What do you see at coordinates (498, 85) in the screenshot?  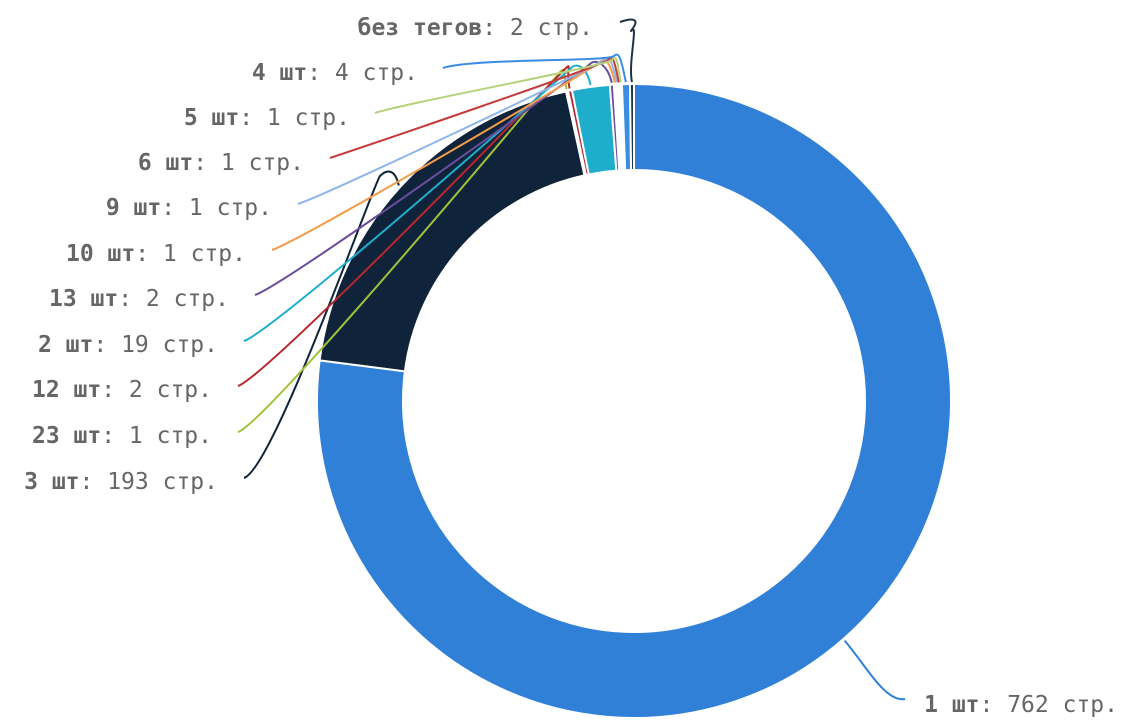 I see `leader-line-5-шт` at bounding box center [498, 85].